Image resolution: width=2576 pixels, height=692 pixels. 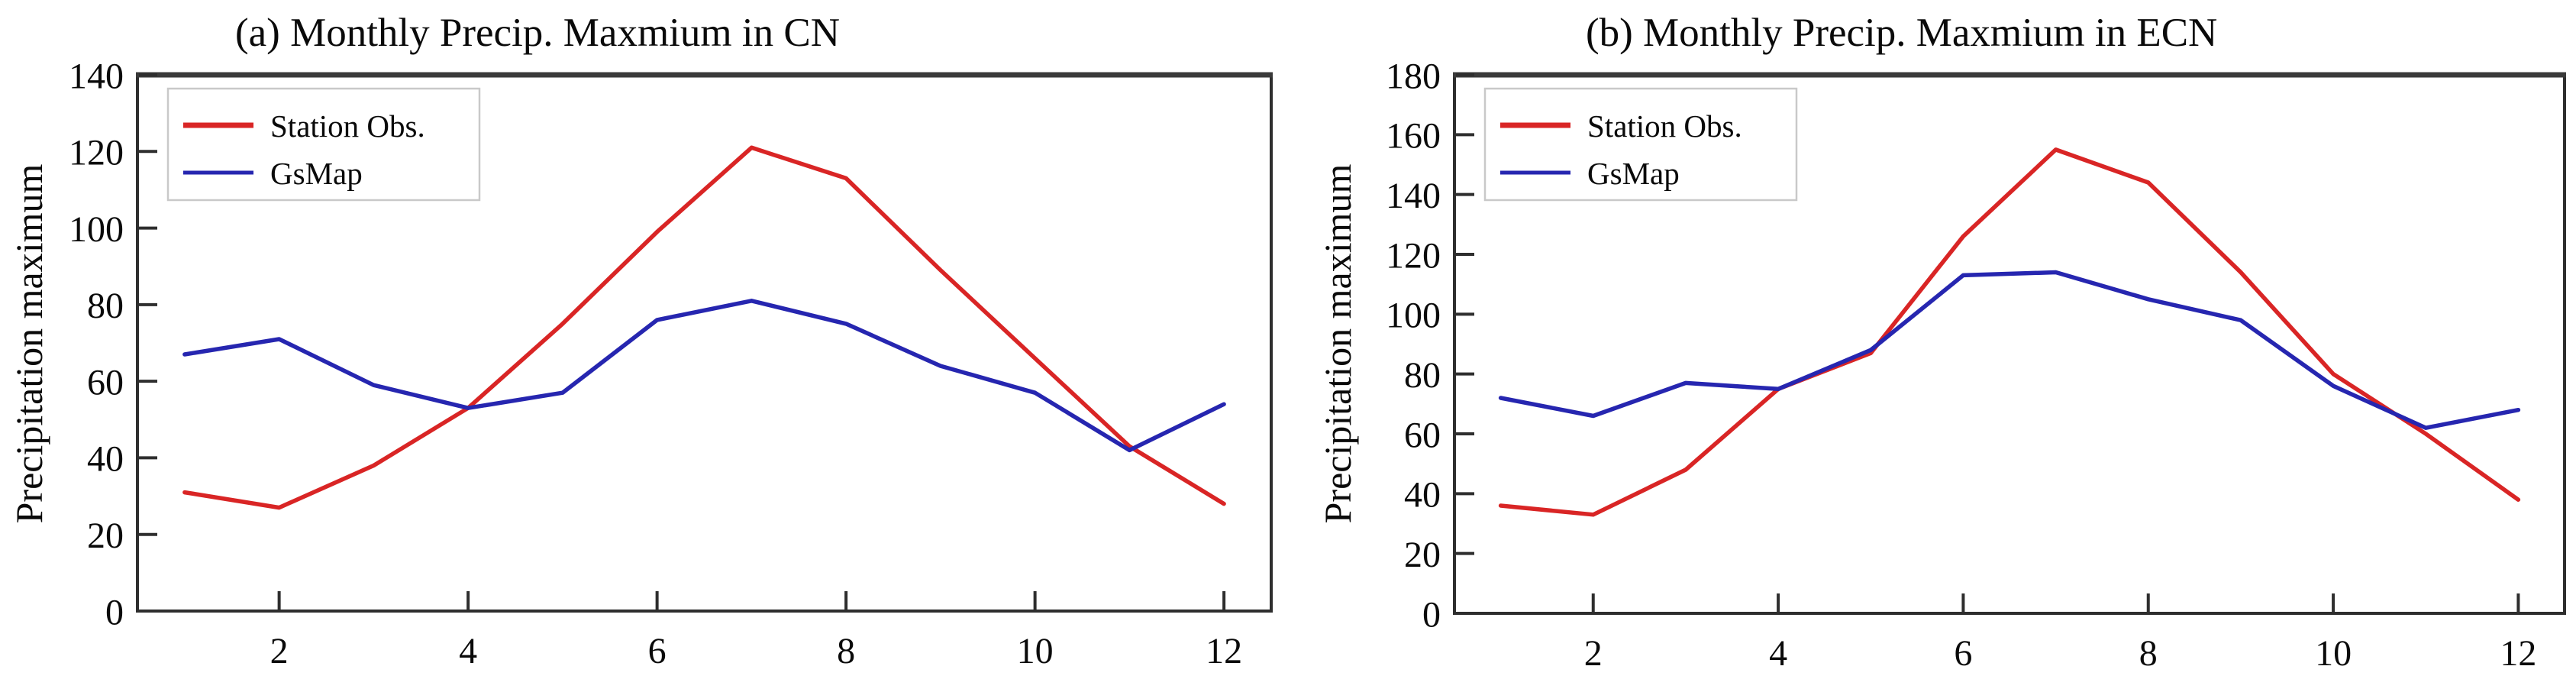 I want to click on y-tick-label: 180, so click(x=1413, y=76).